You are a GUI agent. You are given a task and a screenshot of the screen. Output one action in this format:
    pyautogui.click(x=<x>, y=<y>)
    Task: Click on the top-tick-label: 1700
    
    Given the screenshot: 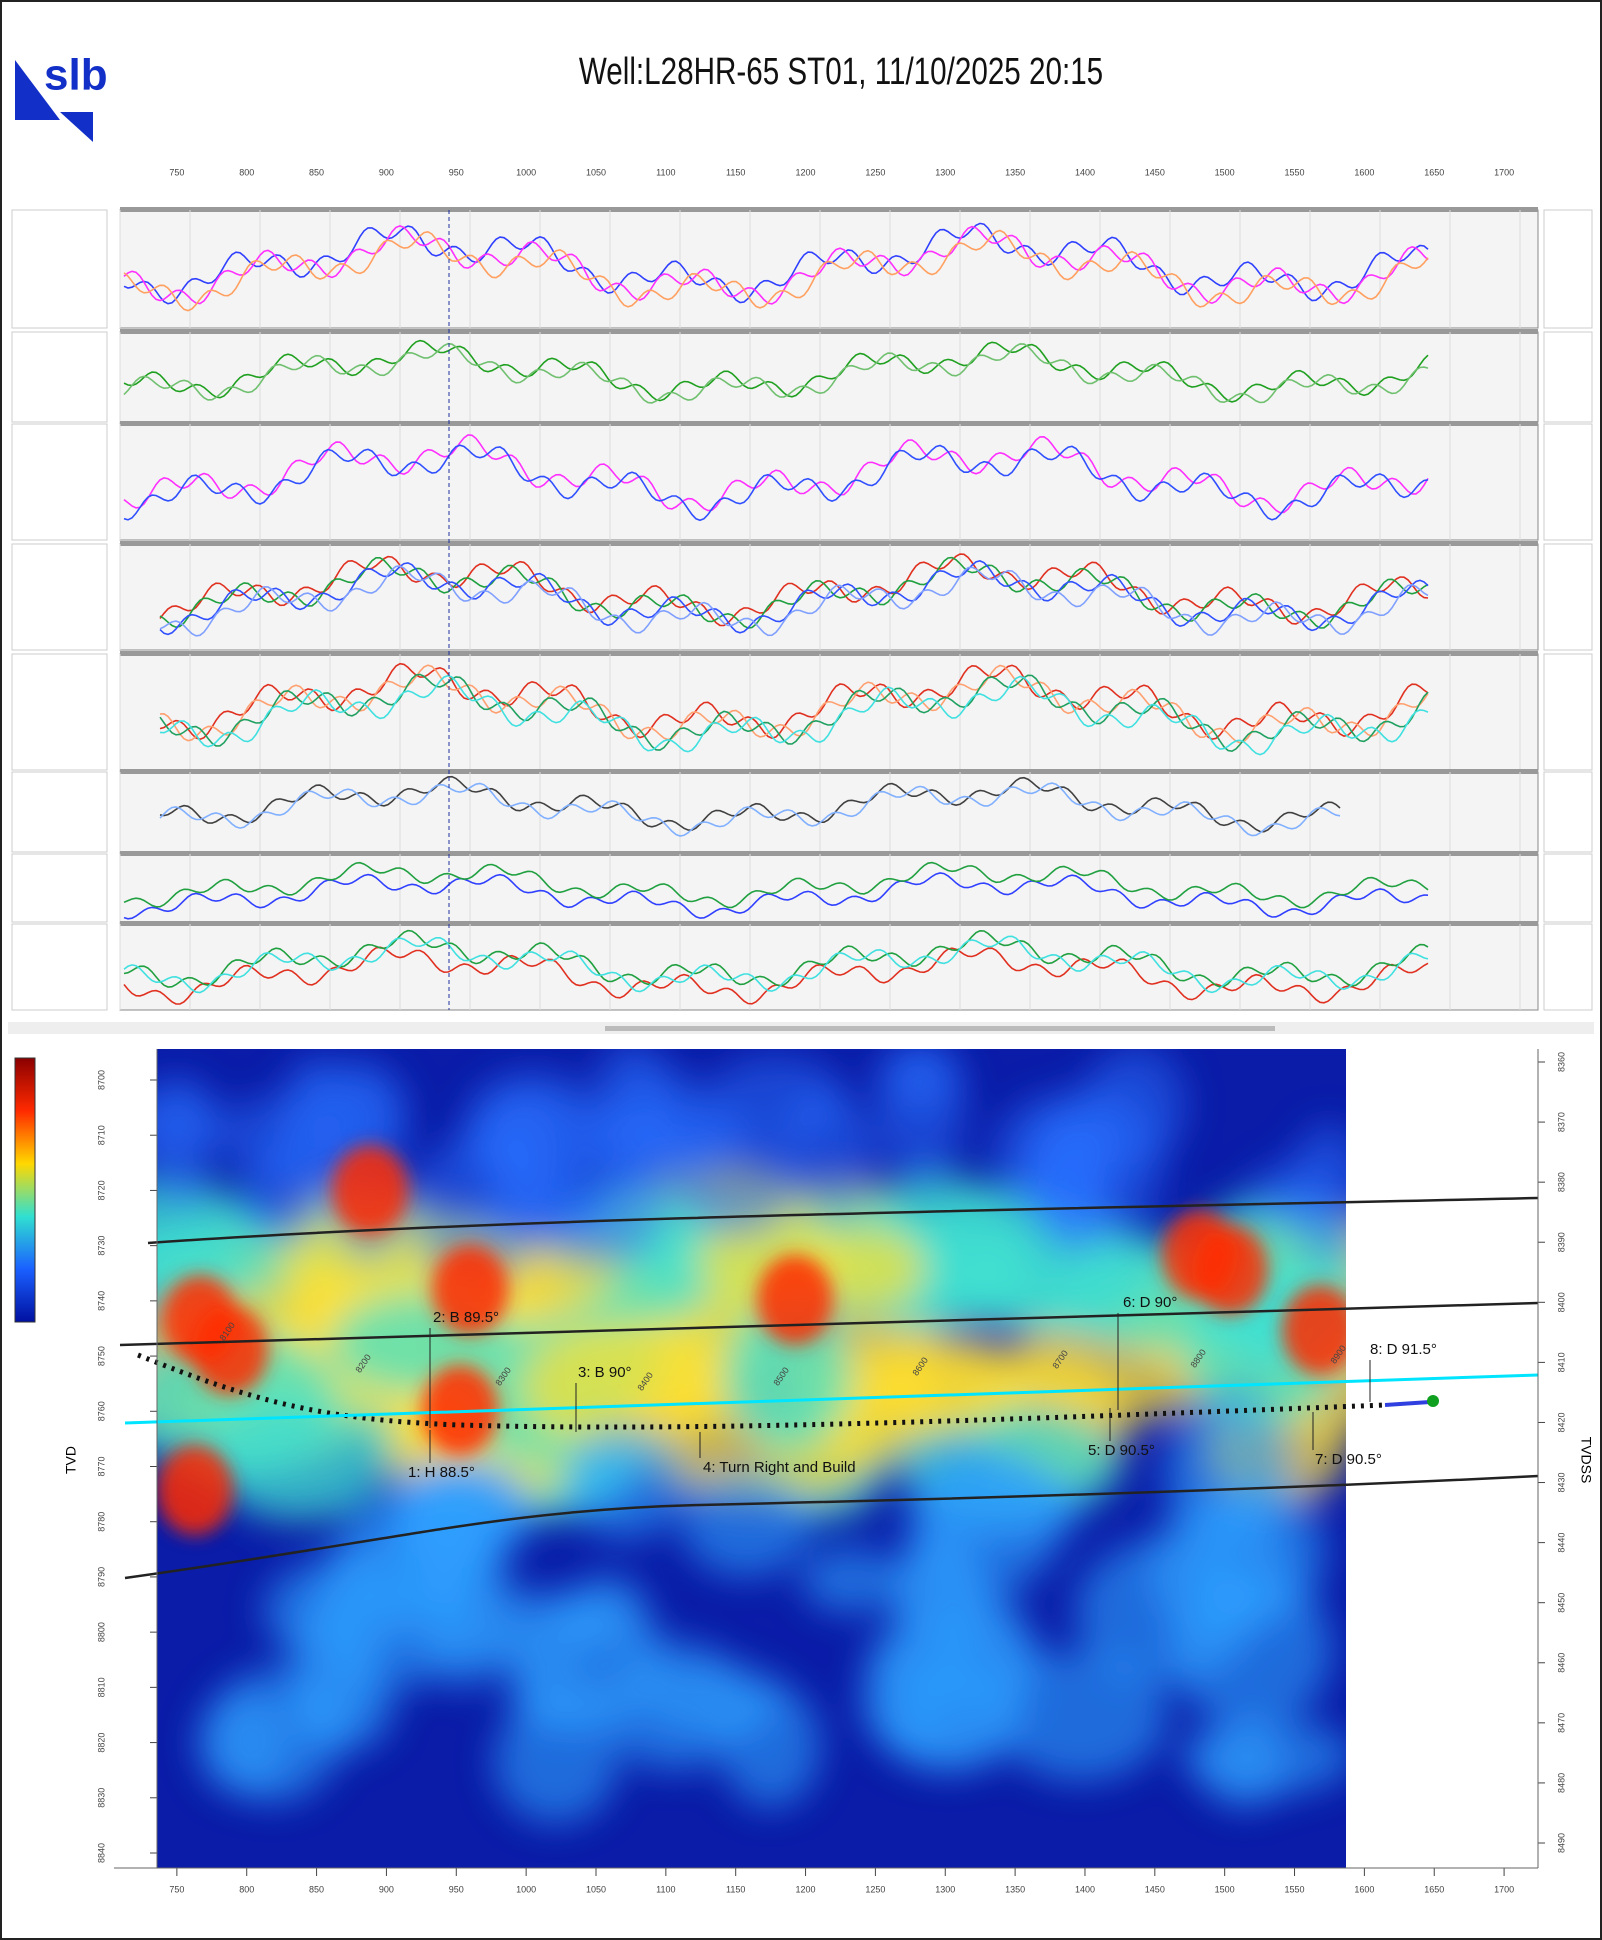 What is the action you would take?
    pyautogui.click(x=1504, y=172)
    